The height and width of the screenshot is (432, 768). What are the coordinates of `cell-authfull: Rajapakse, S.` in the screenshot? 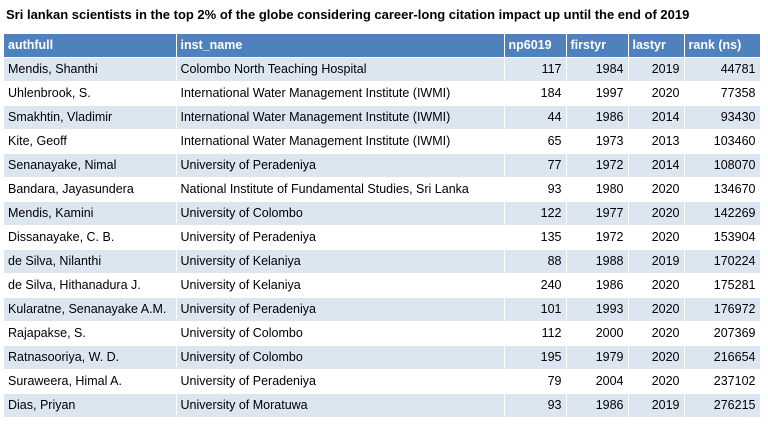 It's located at (90, 333).